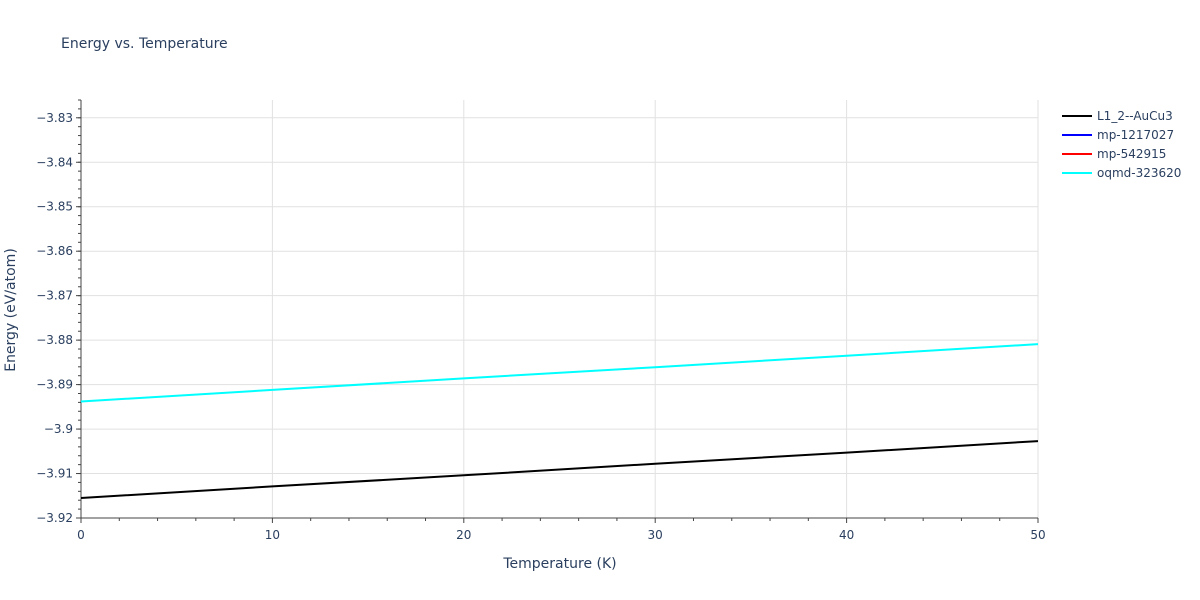 This screenshot has height=600, width=1200. Describe the element at coordinates (54, 118) in the screenshot. I see `y-tick-label: −3.83` at that location.